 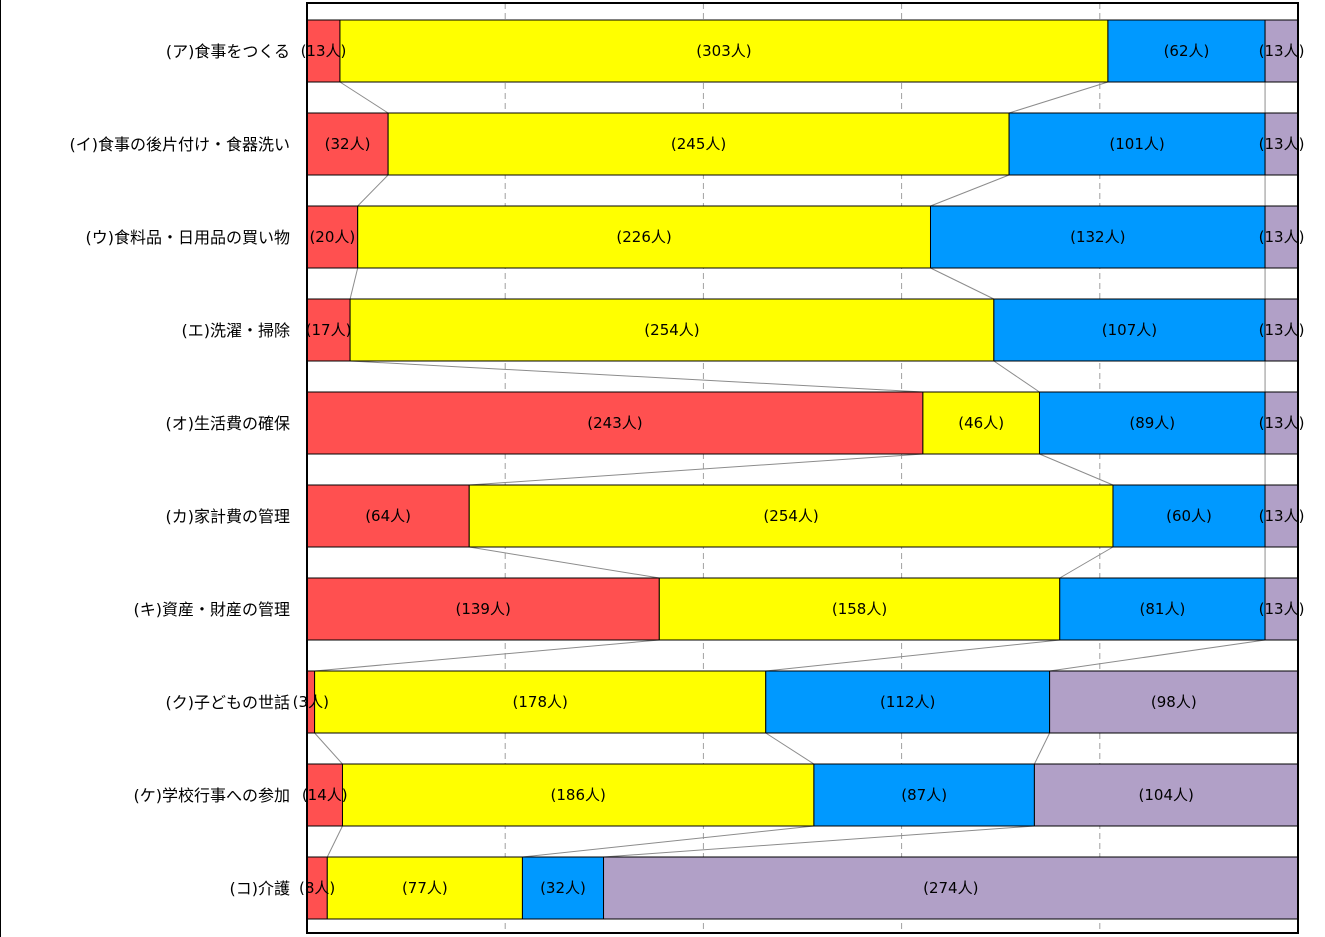 What do you see at coordinates (228, 51) in the screenshot?
I see `category-label: (ア)食事をつくる` at bounding box center [228, 51].